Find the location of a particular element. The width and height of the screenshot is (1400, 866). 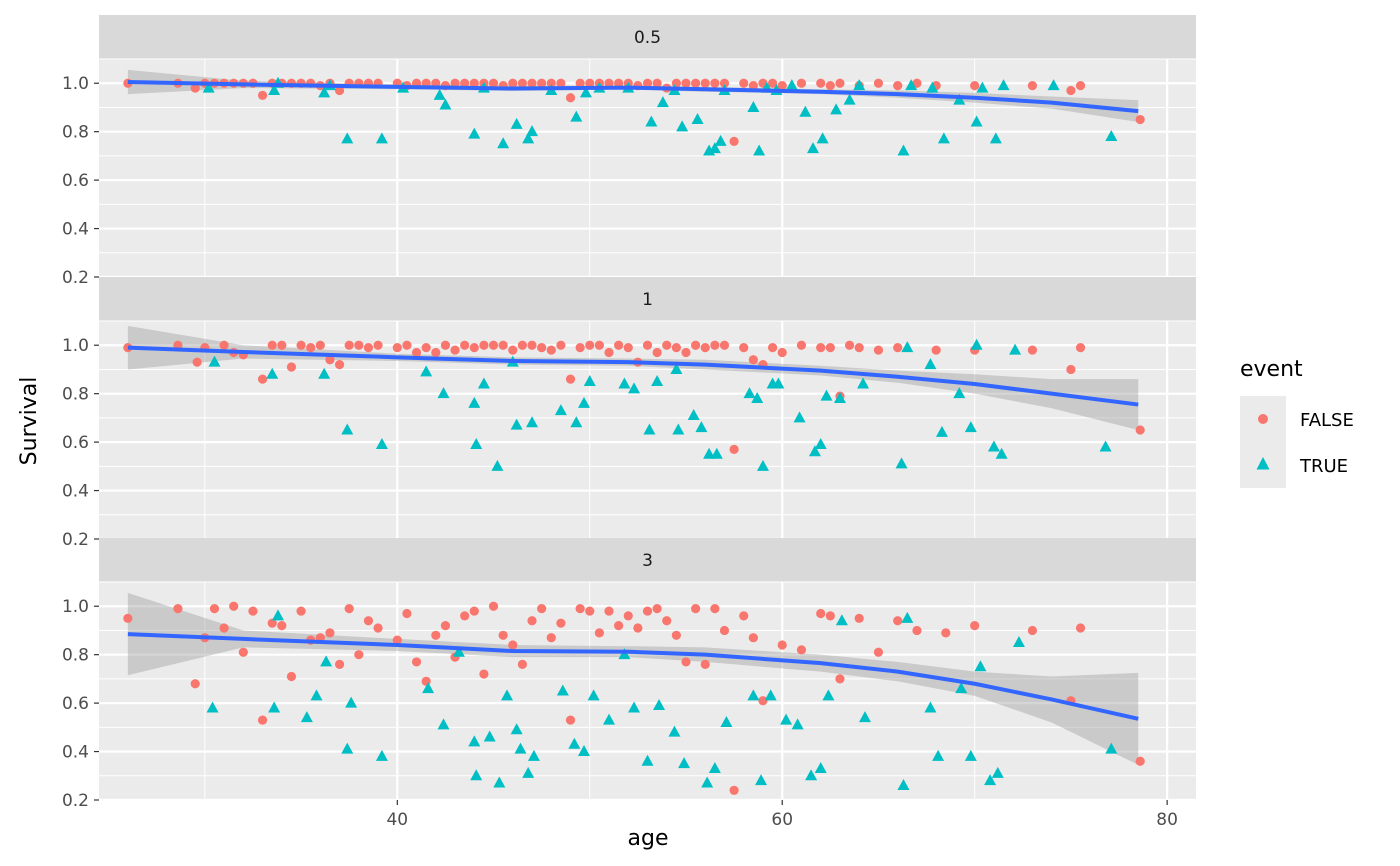

y-tick-label: 0.4 is located at coordinates (75, 492).